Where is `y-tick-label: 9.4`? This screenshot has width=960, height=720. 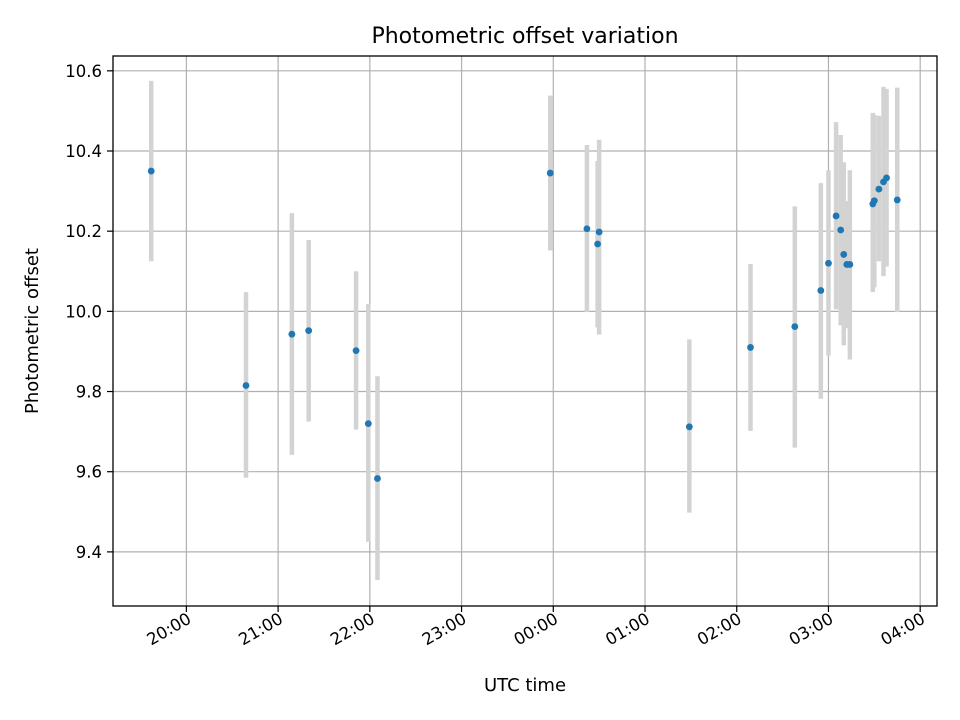
y-tick-label: 9.4 is located at coordinates (89, 552).